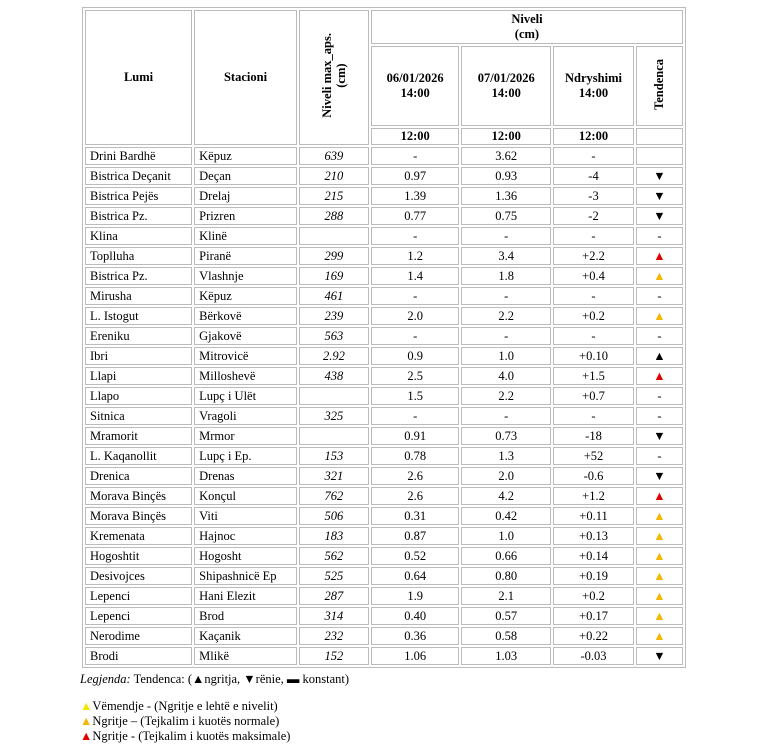 This screenshot has width=775, height=752. I want to click on level-1: 0.52, so click(415, 556).